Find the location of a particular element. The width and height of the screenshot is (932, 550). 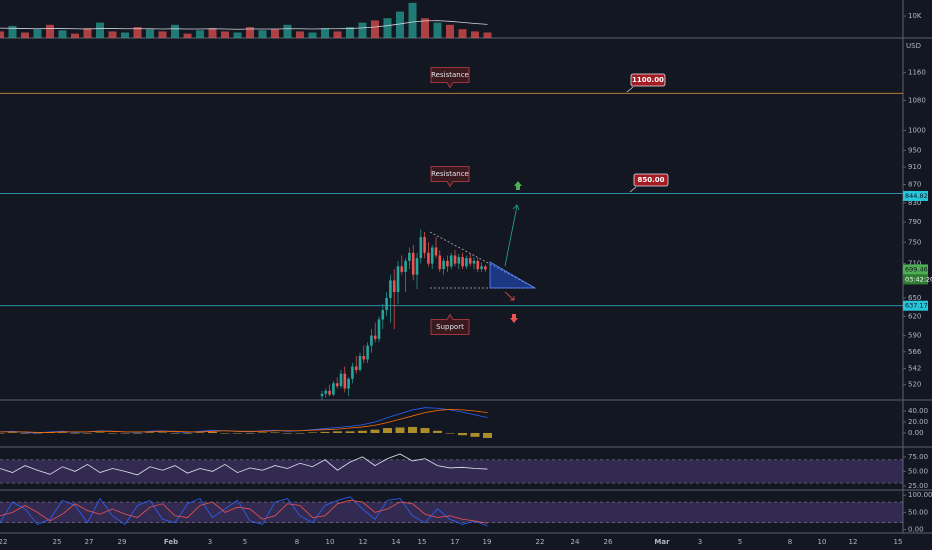

x-tick-label: 19 is located at coordinates (487, 542).